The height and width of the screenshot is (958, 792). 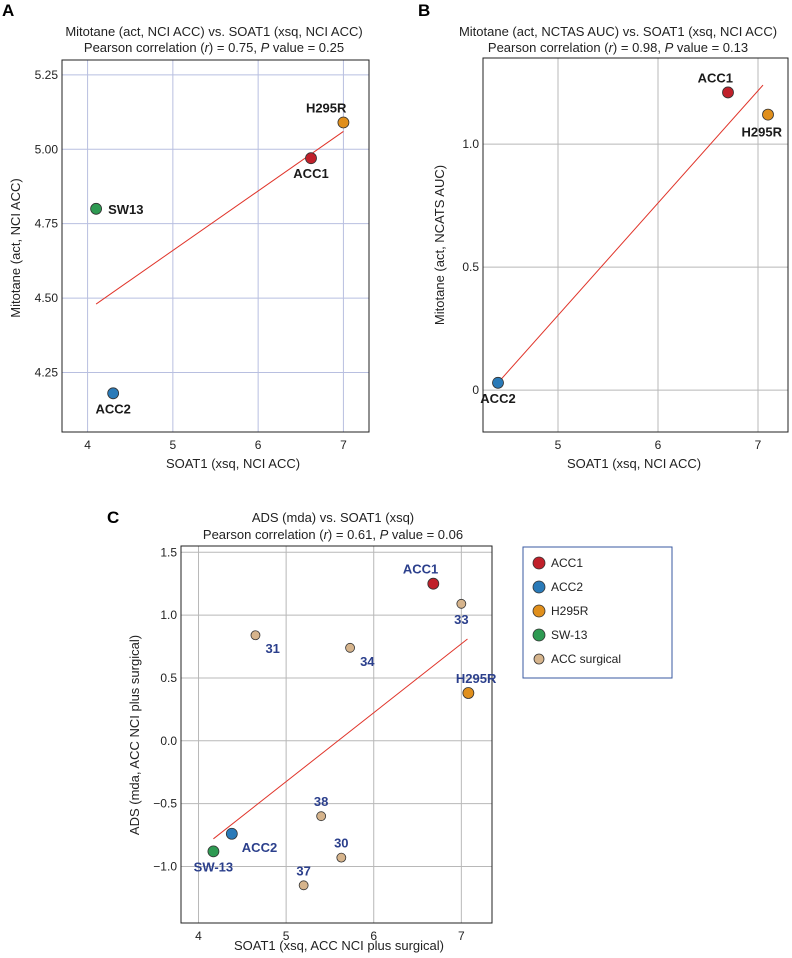 What do you see at coordinates (758, 445) in the screenshot?
I see `chart-b-x-tick-label: 7` at bounding box center [758, 445].